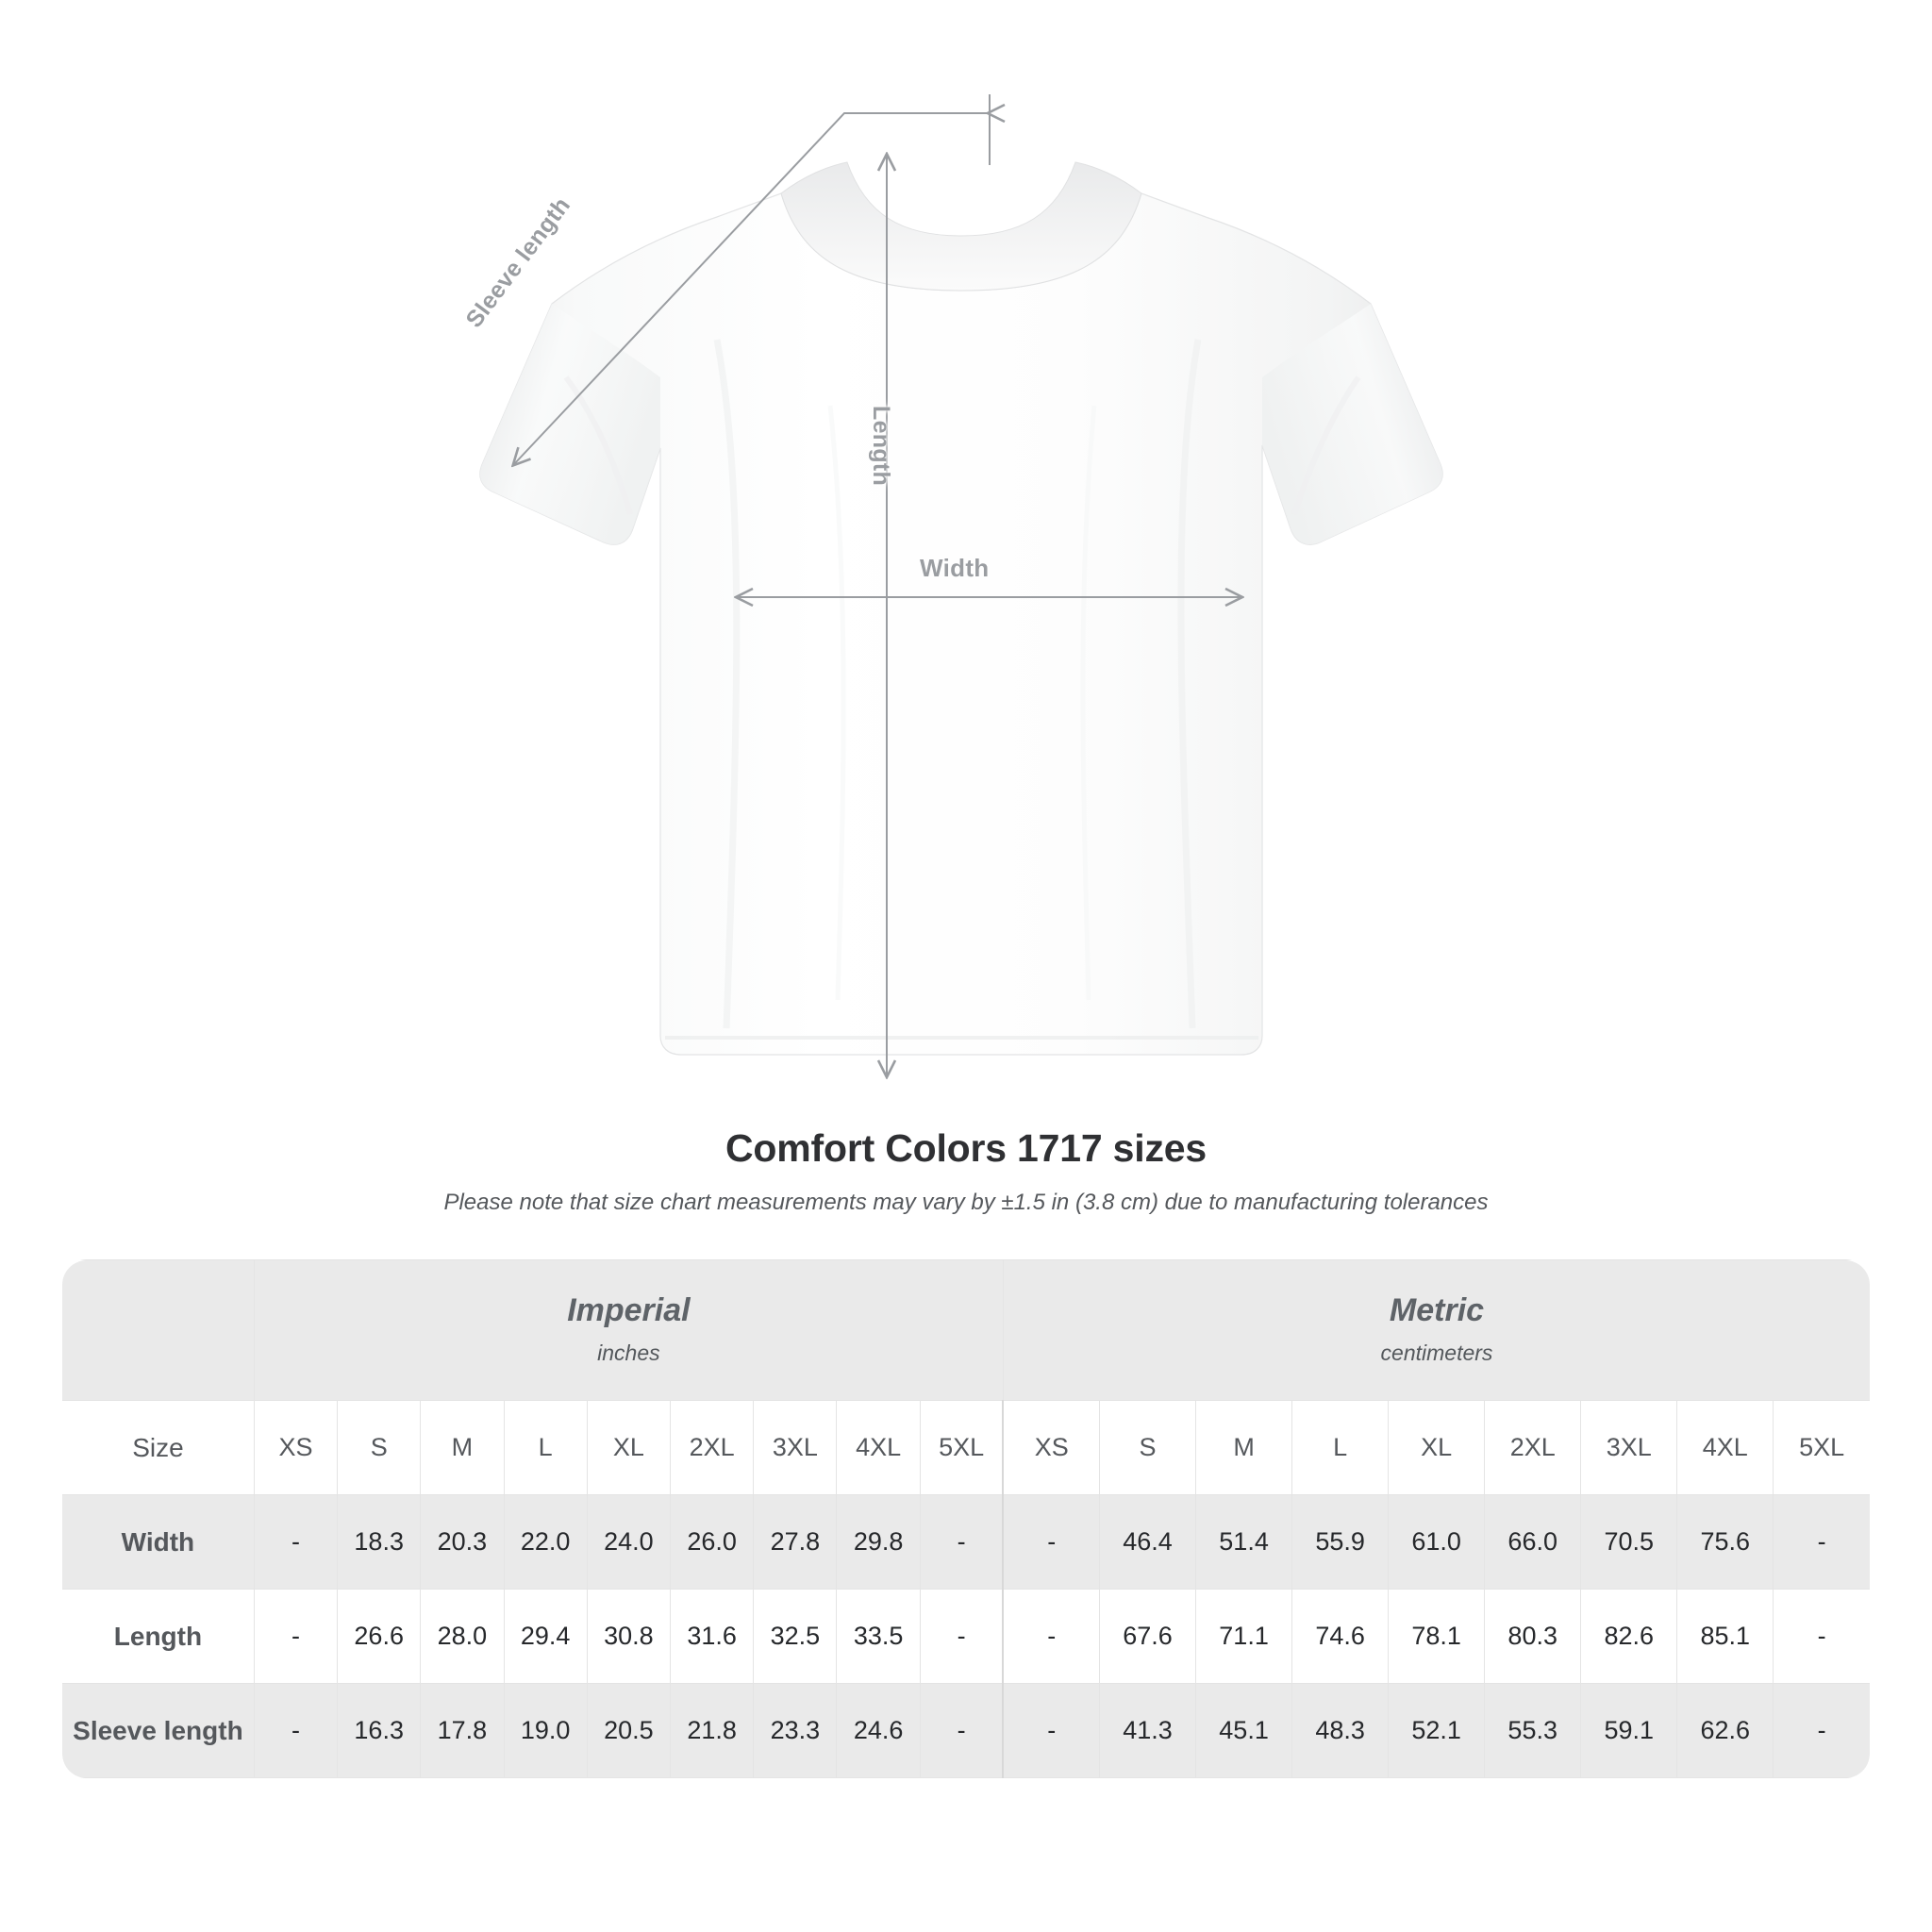 The height and width of the screenshot is (1932, 1932). I want to click on cell-length-metric-xs: -, so click(1052, 1637).